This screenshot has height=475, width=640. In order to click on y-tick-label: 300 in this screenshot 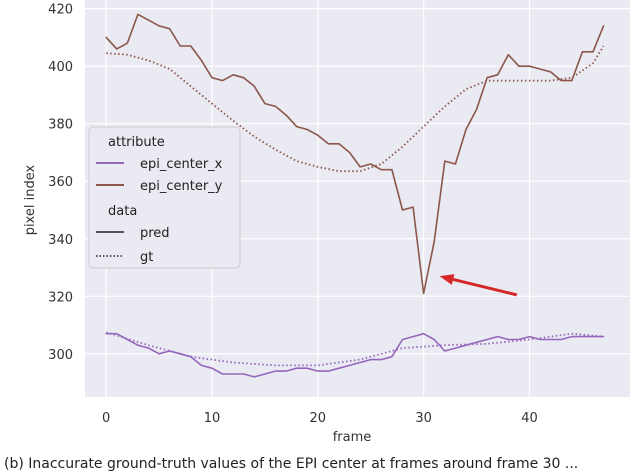, I will do `click(60, 355)`.